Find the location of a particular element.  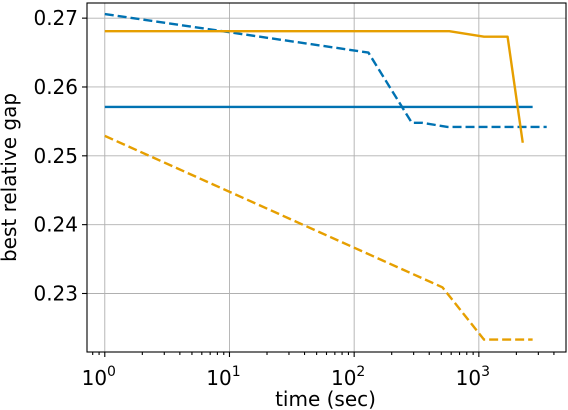

y-tick-label: 0.25 is located at coordinates (55, 156).